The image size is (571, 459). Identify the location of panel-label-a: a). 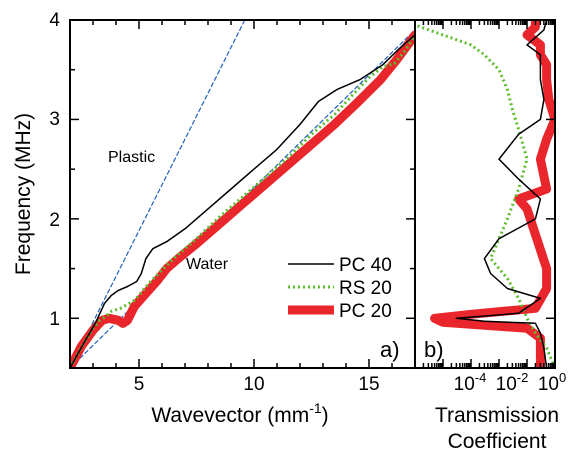
(390, 349).